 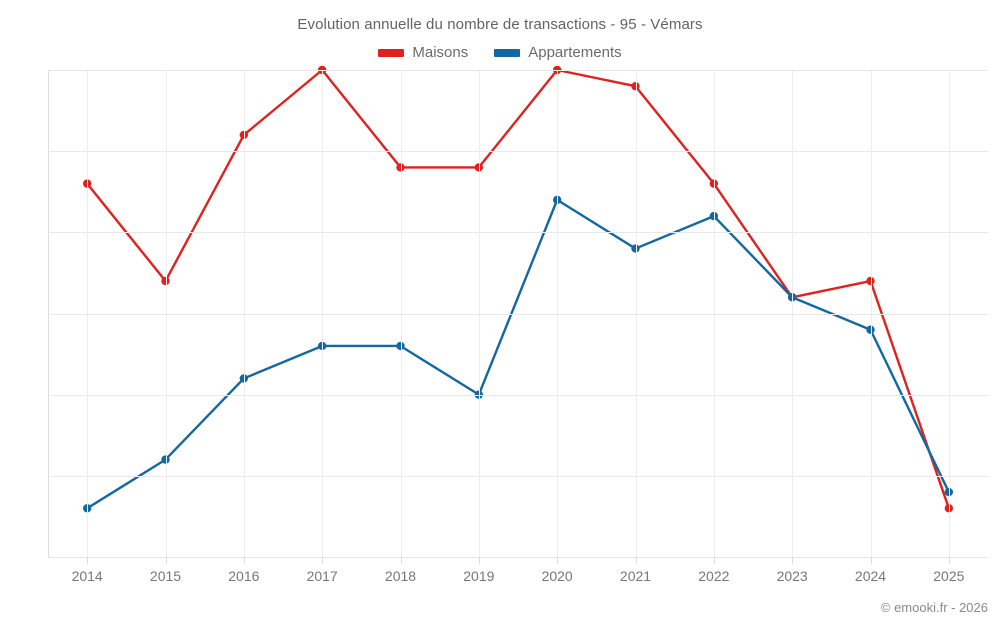 What do you see at coordinates (400, 576) in the screenshot?
I see `x-axis-tick-label: 2018` at bounding box center [400, 576].